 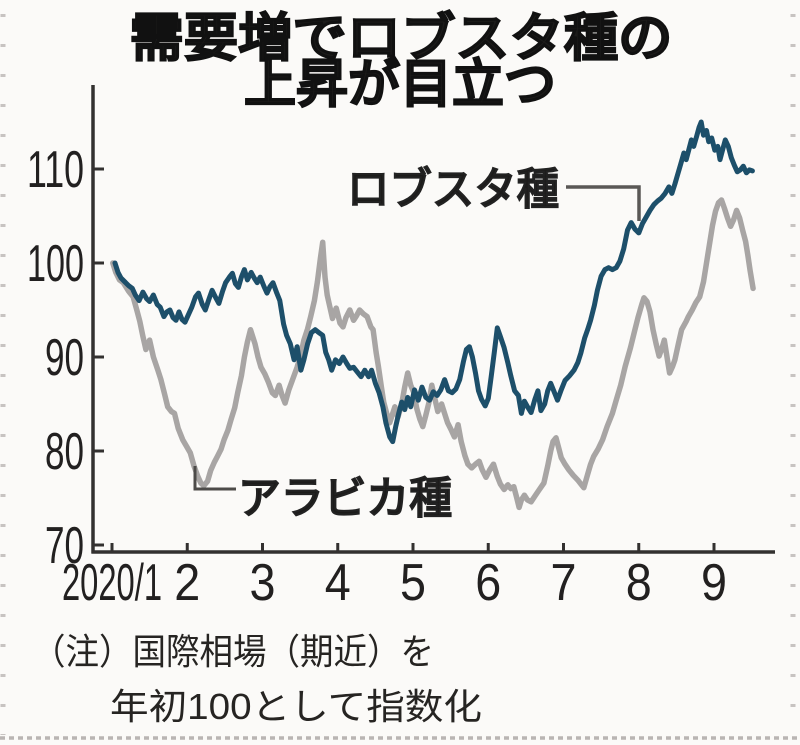 What do you see at coordinates (488, 583) in the screenshot?
I see `x-tick-label-6: 6` at bounding box center [488, 583].